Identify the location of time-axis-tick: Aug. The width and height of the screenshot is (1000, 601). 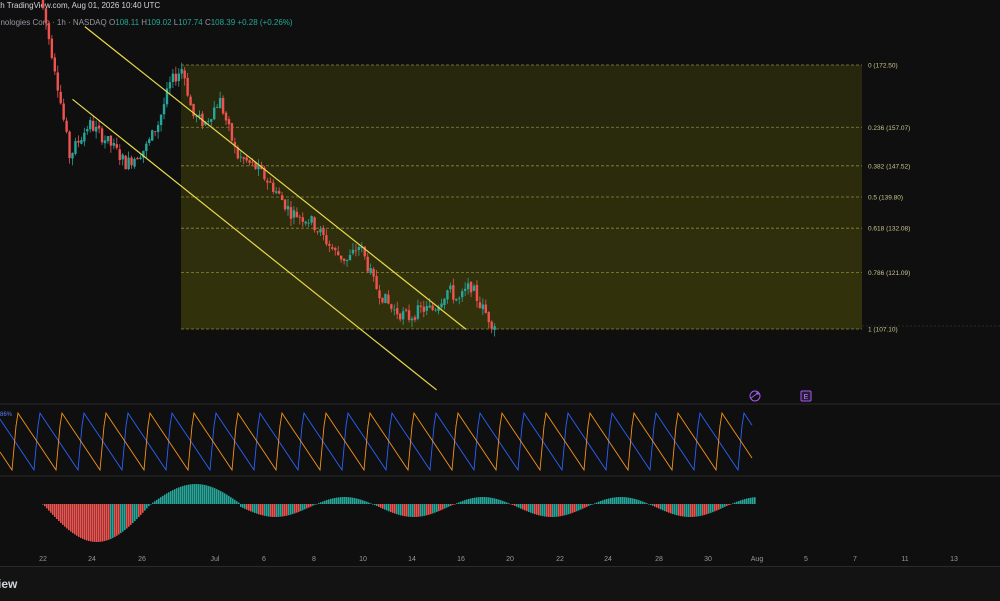
(757, 559).